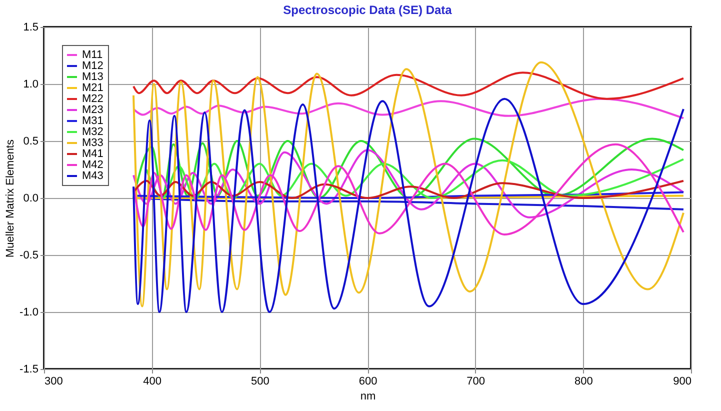  I want to click on y-tick-label: -1.0, so click(29, 312).